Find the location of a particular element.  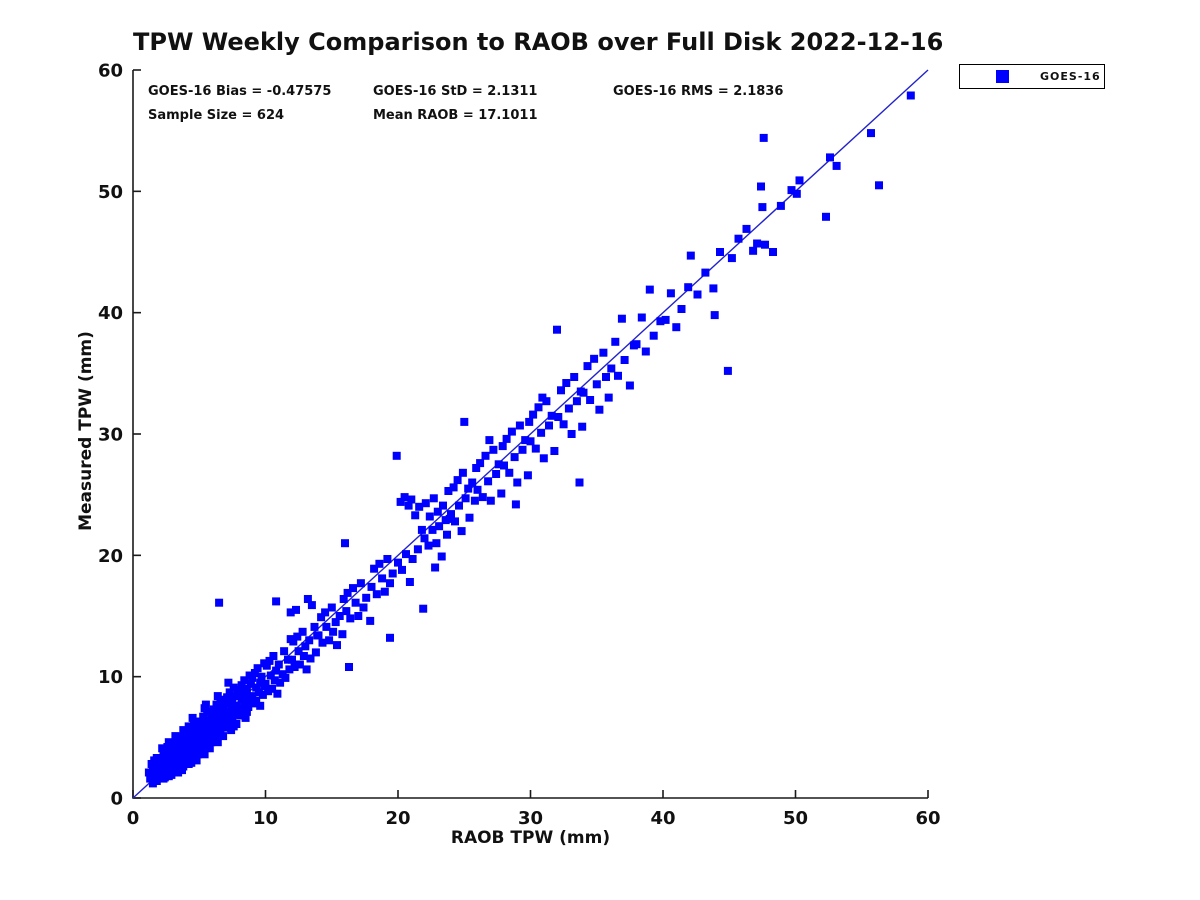

x-tick-label: 40 is located at coordinates (662, 818).